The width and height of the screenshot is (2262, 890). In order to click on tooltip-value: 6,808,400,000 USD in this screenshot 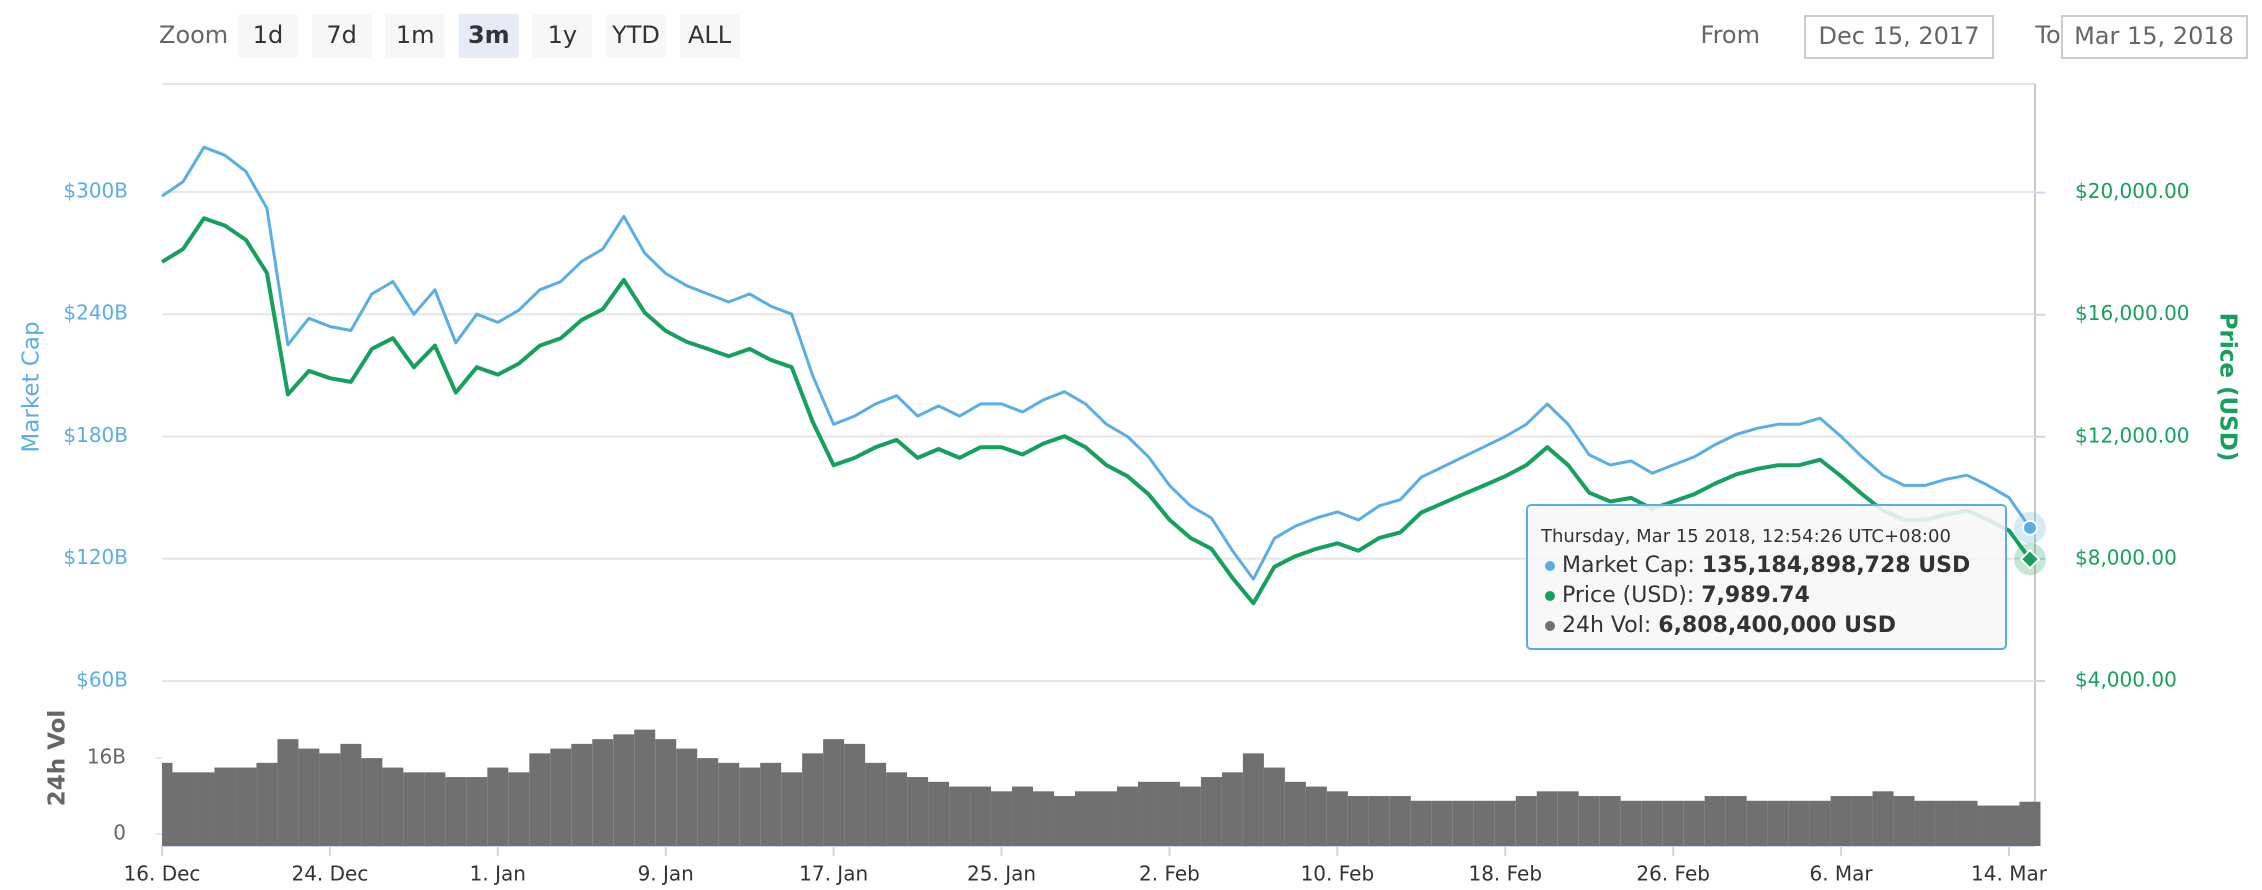, I will do `click(1777, 625)`.